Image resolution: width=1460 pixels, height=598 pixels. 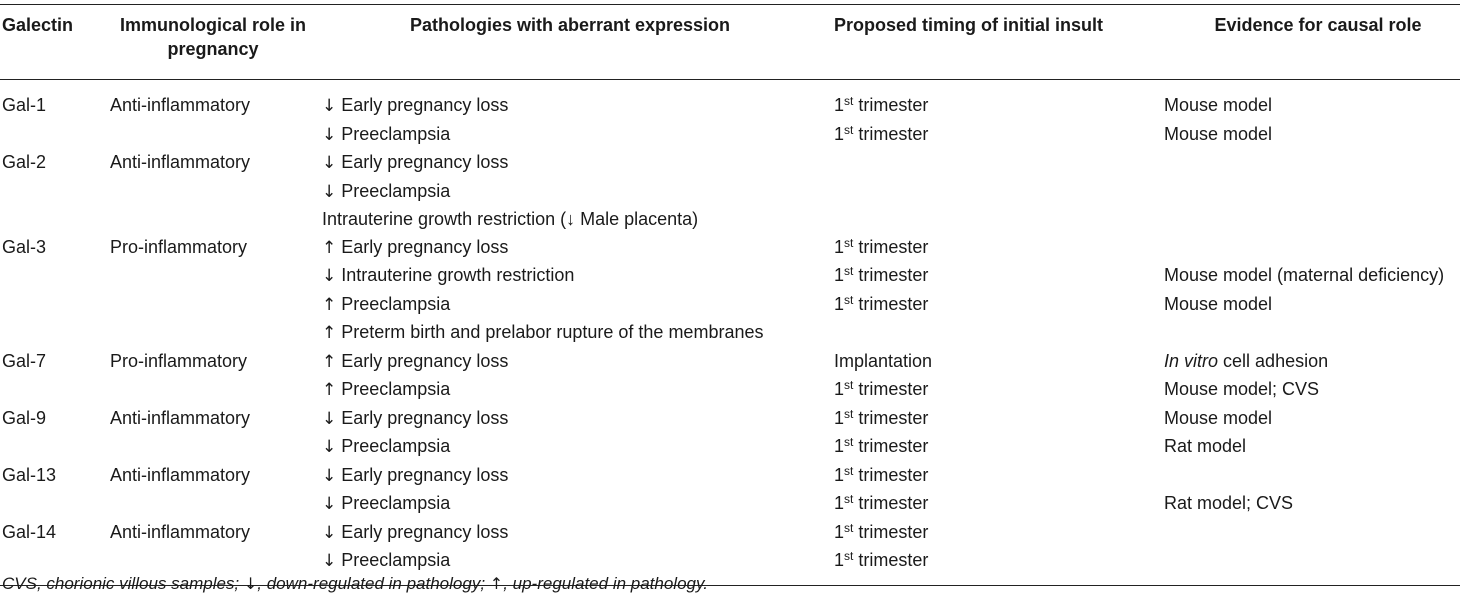 What do you see at coordinates (38, 25) in the screenshot?
I see `header-galectin: Galectin` at bounding box center [38, 25].